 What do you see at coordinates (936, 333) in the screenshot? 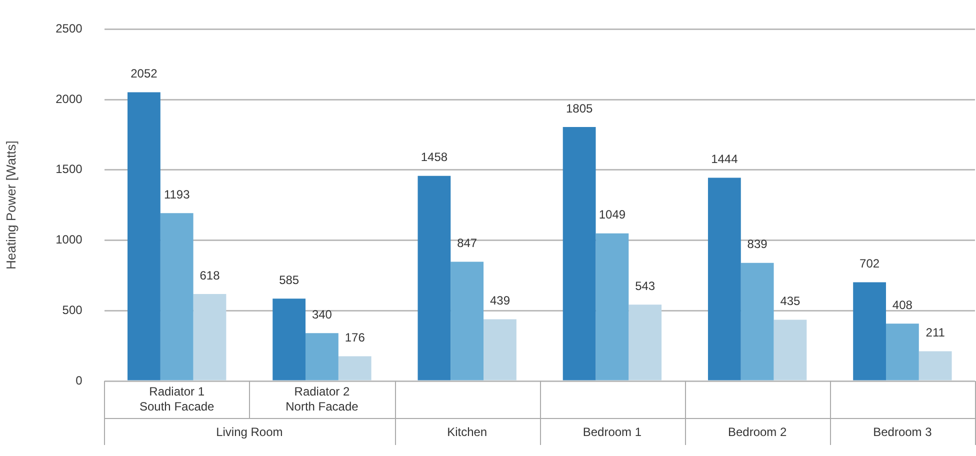
I see `data-label: 211` at bounding box center [936, 333].